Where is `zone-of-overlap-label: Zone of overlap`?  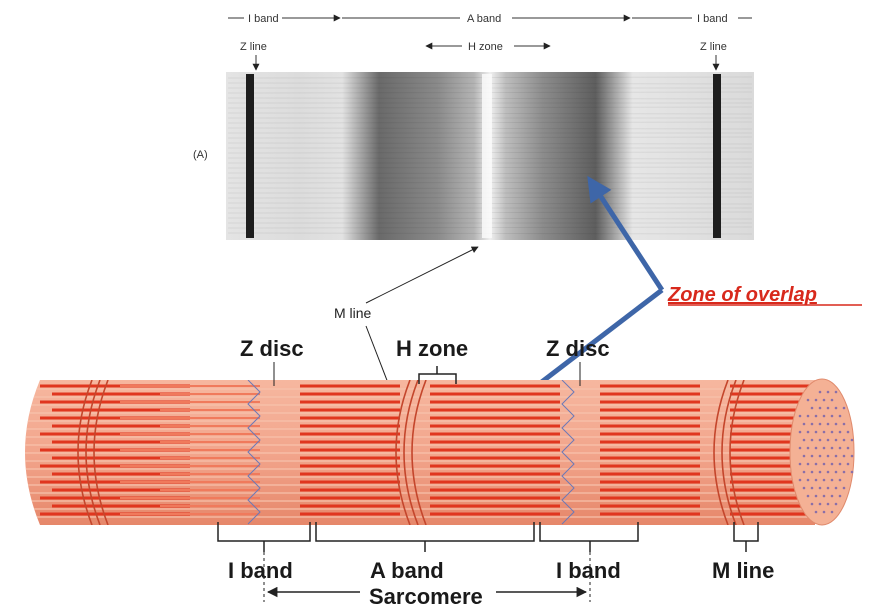 zone-of-overlap-label: Zone of overlap is located at coordinates (742, 295).